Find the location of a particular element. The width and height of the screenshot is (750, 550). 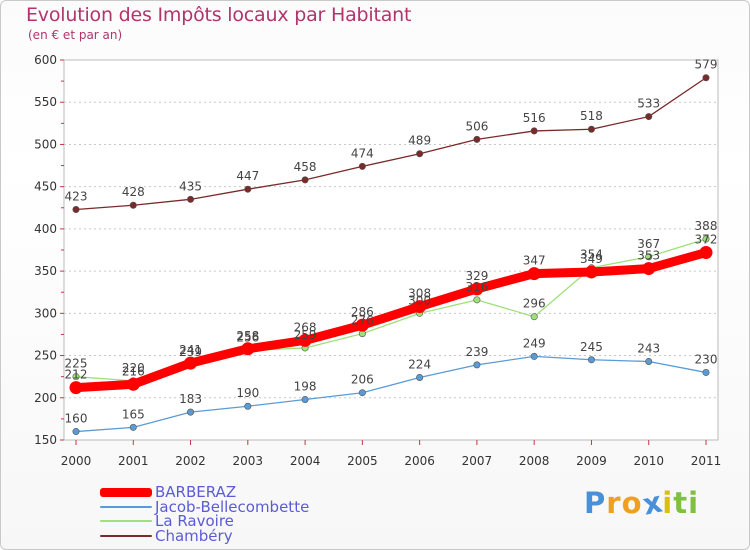

y-tick-label: 350 is located at coordinates (45, 271).